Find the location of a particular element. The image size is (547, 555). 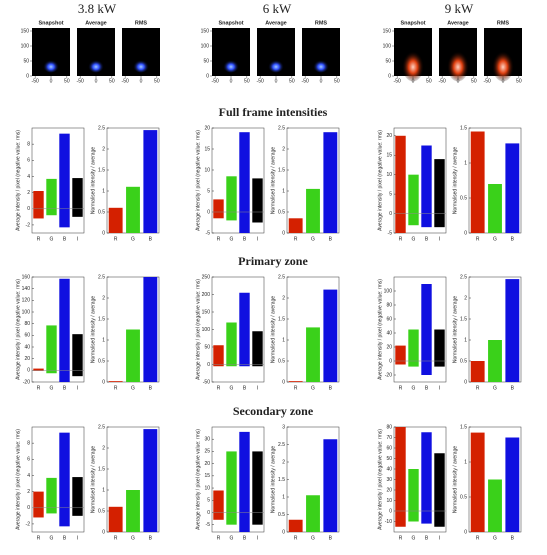

y-tick-label: -20 is located at coordinates (26, 382).